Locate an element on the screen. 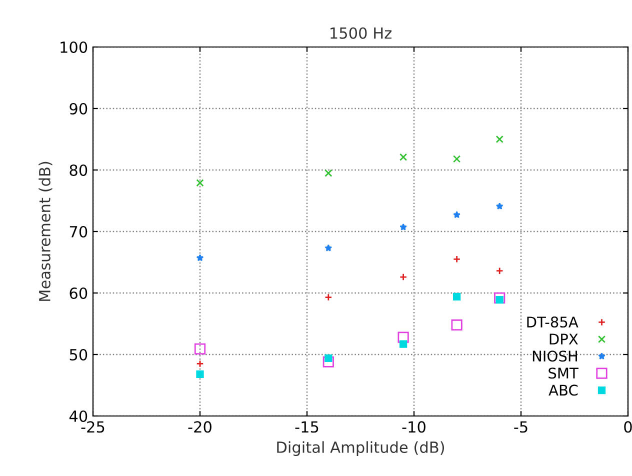 This screenshot has width=632, height=476. y-tick-label: 40 is located at coordinates (78, 416).